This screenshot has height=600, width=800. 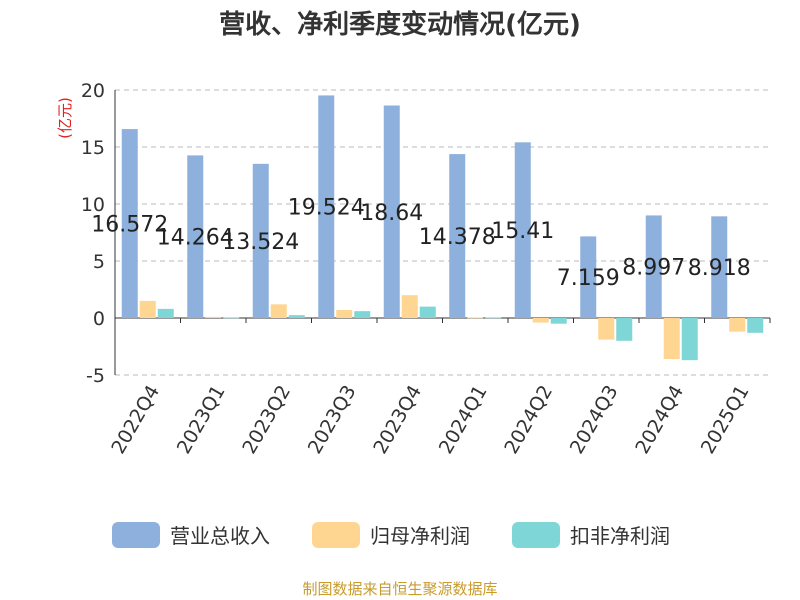 What do you see at coordinates (93, 205) in the screenshot?
I see `y-tick-label: 10` at bounding box center [93, 205].